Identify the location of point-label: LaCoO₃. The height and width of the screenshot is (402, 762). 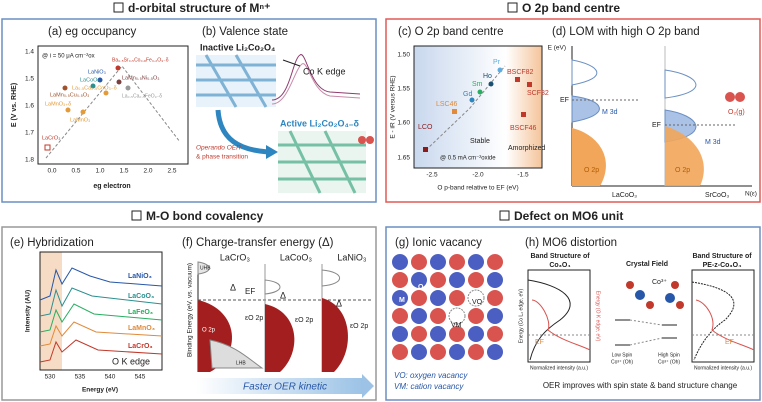
(90, 80).